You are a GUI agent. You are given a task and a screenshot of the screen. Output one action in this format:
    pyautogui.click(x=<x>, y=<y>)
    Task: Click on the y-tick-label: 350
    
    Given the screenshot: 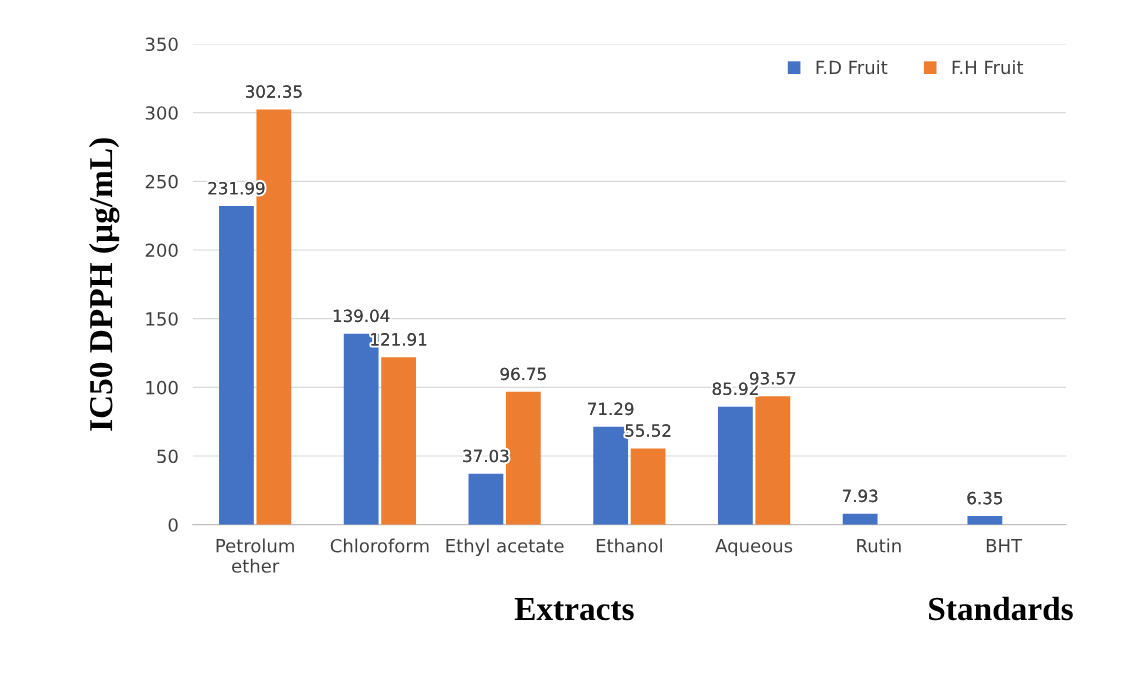 What is the action you would take?
    pyautogui.click(x=161, y=44)
    